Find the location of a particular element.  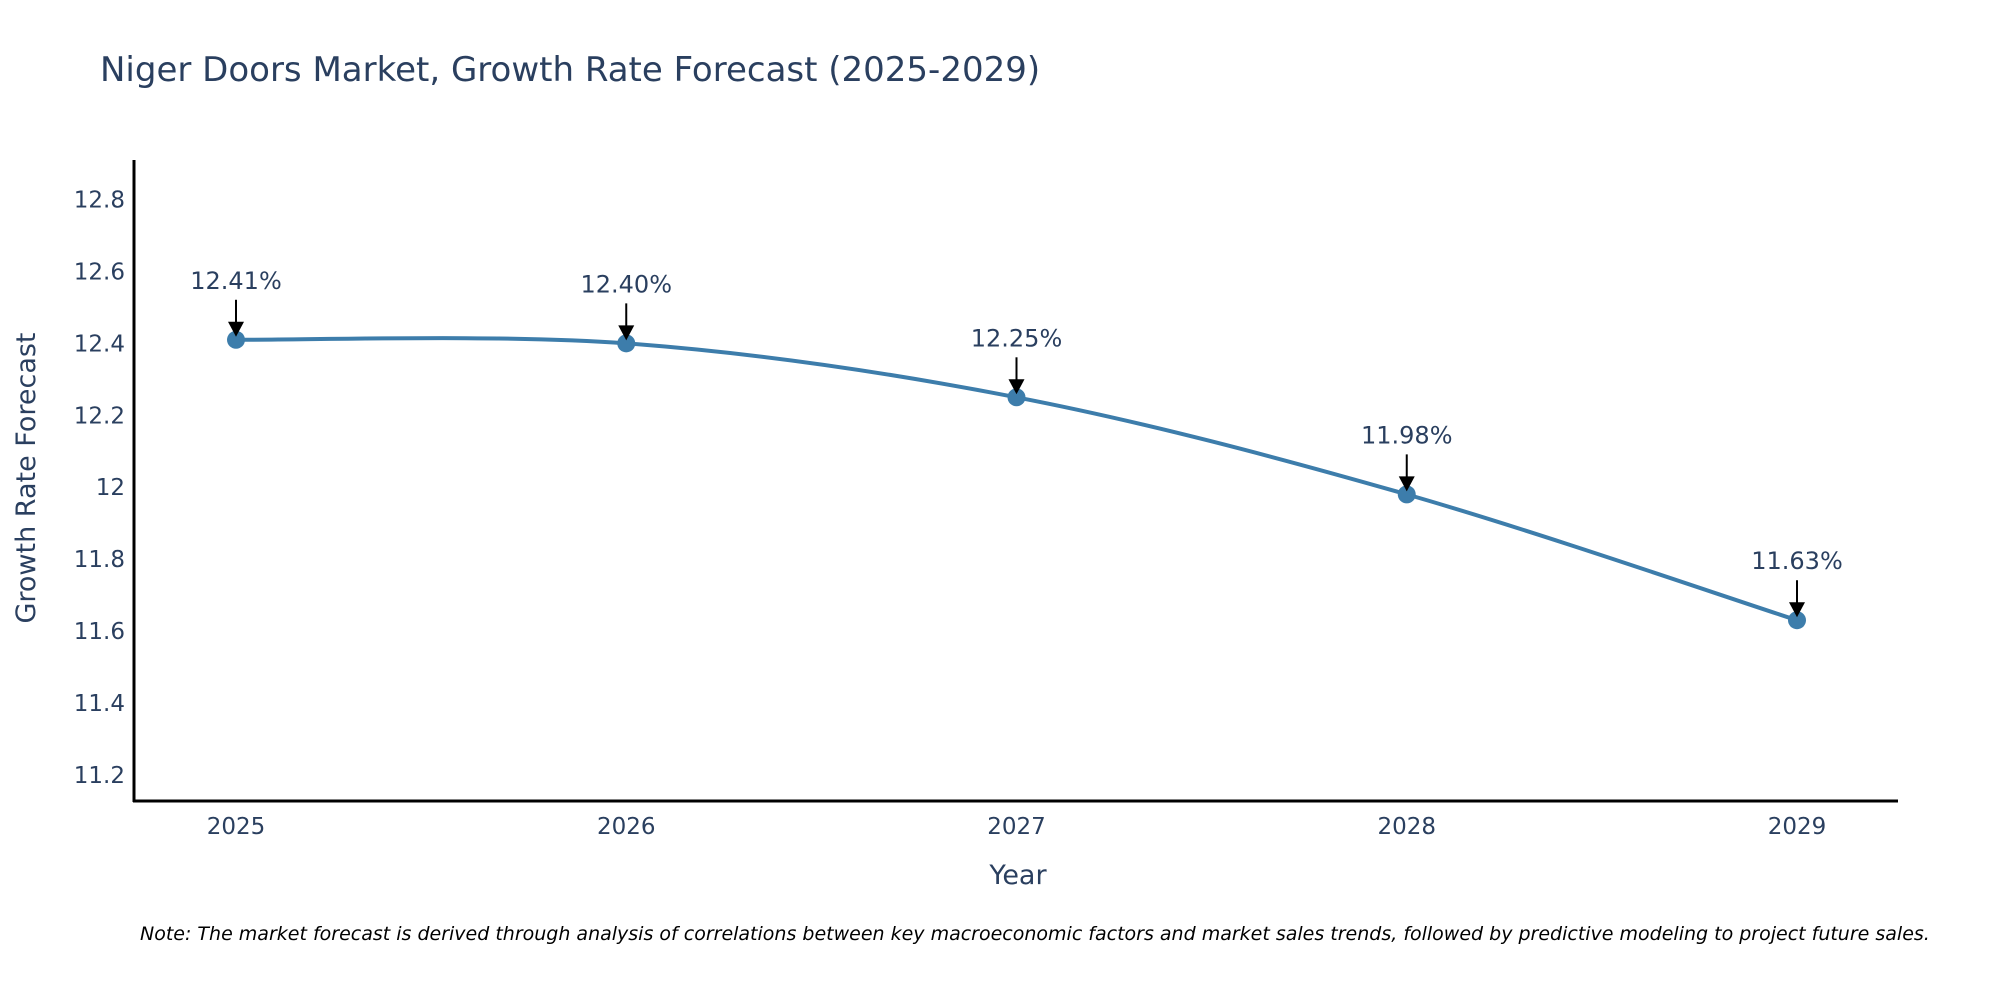

data-label: 11.63% is located at coordinates (1797, 561).